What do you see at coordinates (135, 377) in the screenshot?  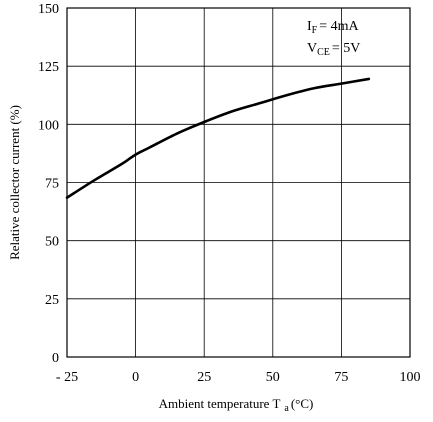 I see `x-tick-label: 0` at bounding box center [135, 377].